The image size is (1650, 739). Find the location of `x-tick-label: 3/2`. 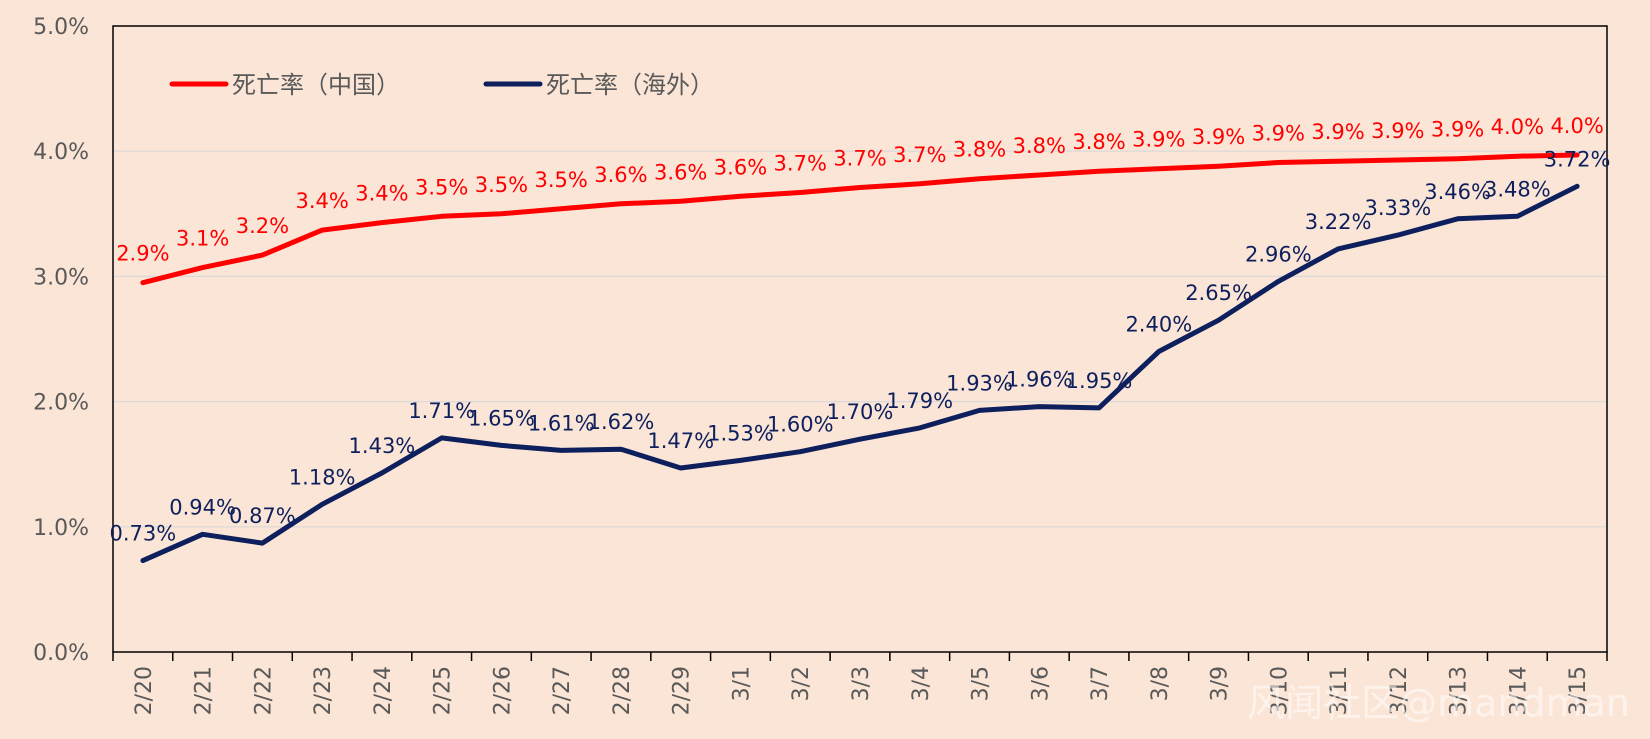

x-tick-label: 3/2 is located at coordinates (801, 683).